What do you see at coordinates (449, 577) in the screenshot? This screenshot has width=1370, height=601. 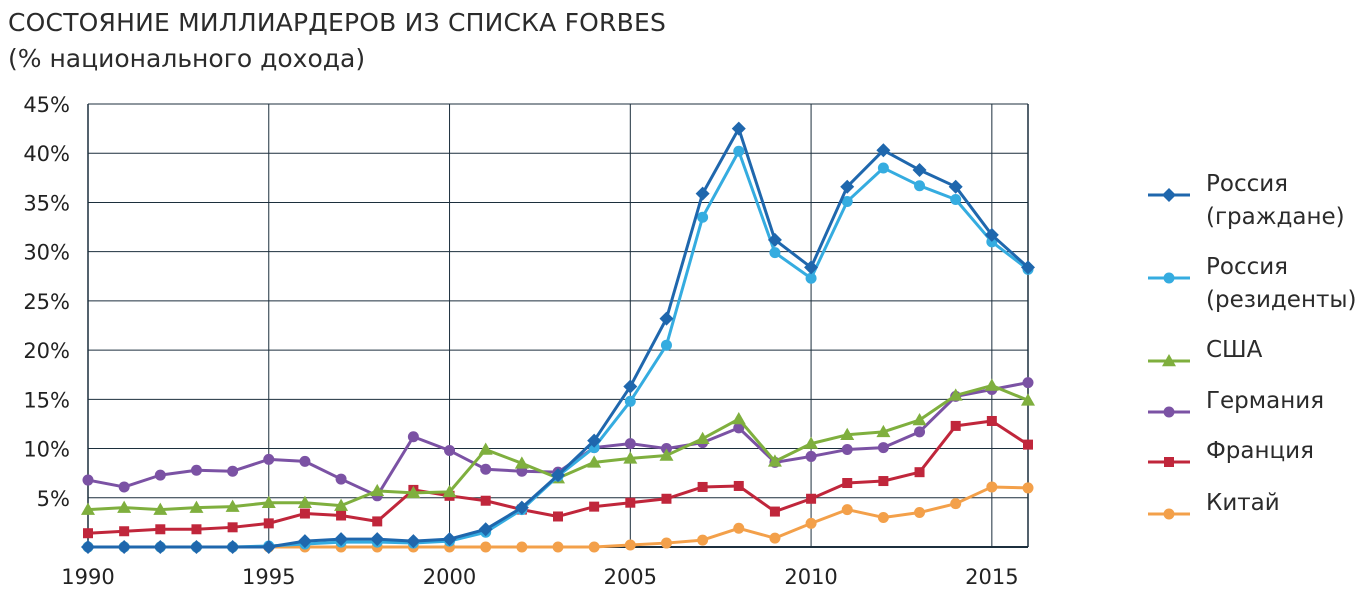 I see `x-tick-label: 2000` at bounding box center [449, 577].